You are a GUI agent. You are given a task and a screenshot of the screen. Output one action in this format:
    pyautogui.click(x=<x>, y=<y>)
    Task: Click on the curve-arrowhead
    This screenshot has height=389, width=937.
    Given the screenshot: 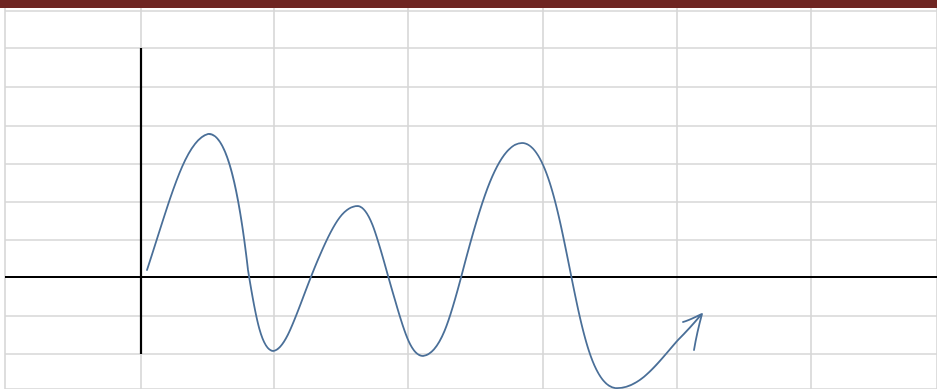 What is the action you would take?
    pyautogui.click(x=692, y=332)
    